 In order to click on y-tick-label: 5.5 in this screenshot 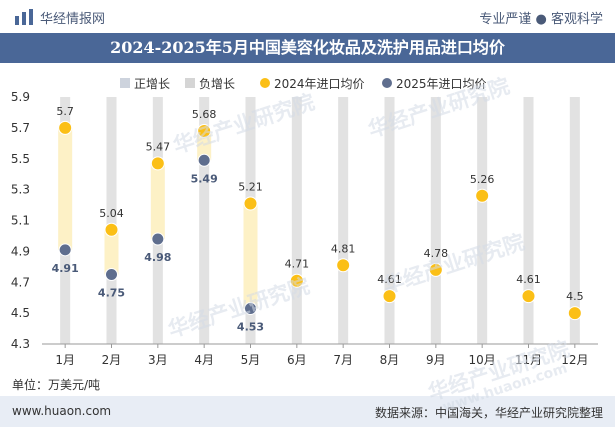, I will do `click(20, 159)`.